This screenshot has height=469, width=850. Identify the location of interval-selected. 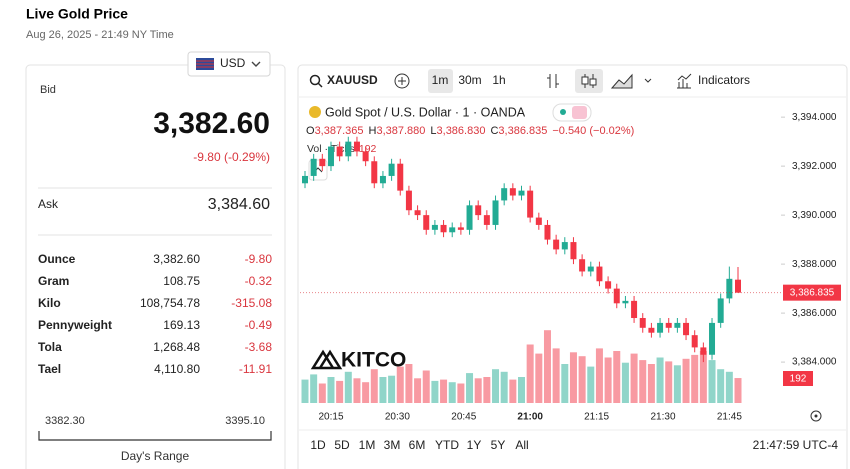
(440, 81).